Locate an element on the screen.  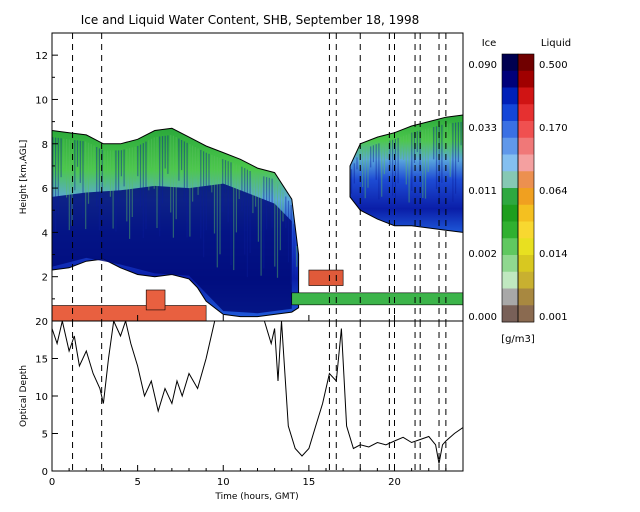
optical-depth-axis: 0 5 10 15 20 is located at coordinates (46, 397).